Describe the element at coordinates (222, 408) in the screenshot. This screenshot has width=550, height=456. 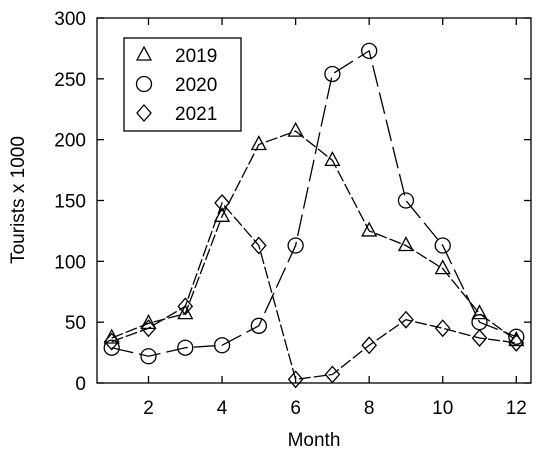
I see `x-tick-label: 4` at that location.